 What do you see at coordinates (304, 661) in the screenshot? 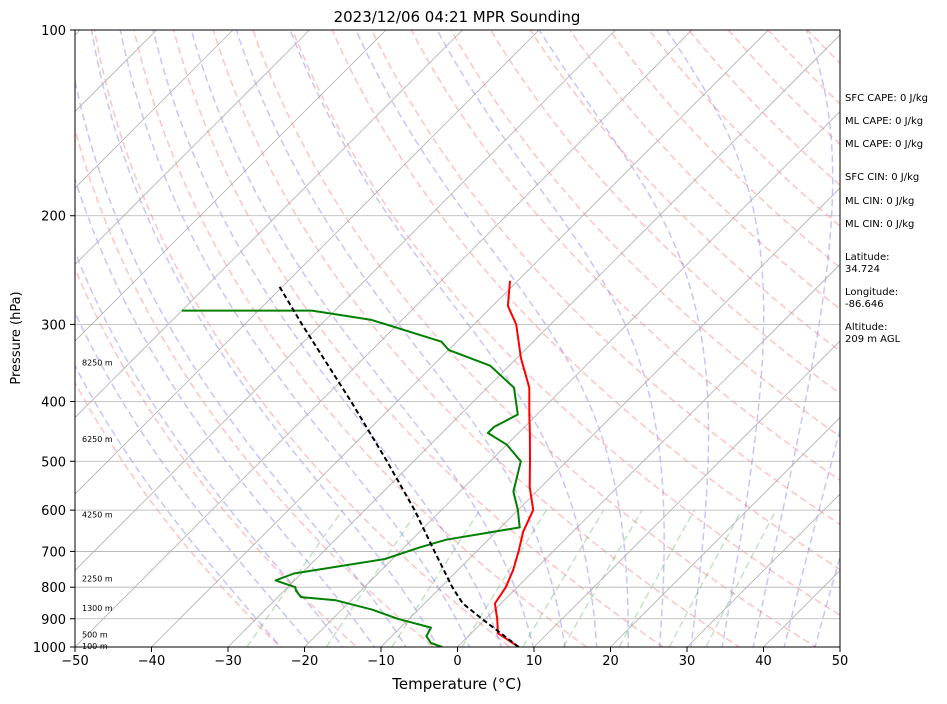
I see `x-tick-label: −20` at bounding box center [304, 661].